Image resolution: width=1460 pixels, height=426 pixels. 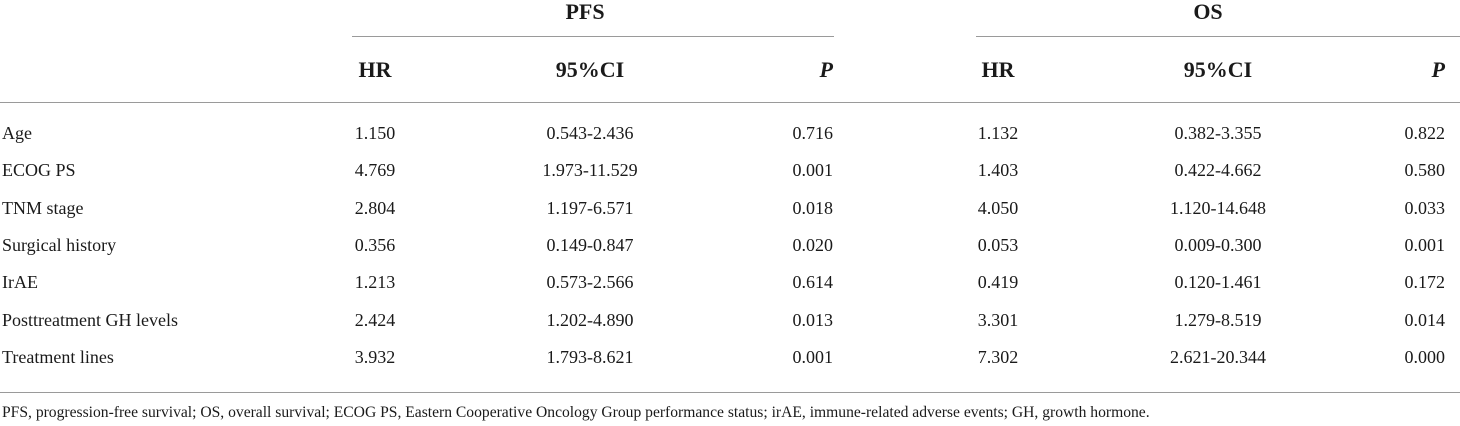 What do you see at coordinates (1218, 133) in the screenshot?
I see `cell-os-ci: 0.382-3.355` at bounding box center [1218, 133].